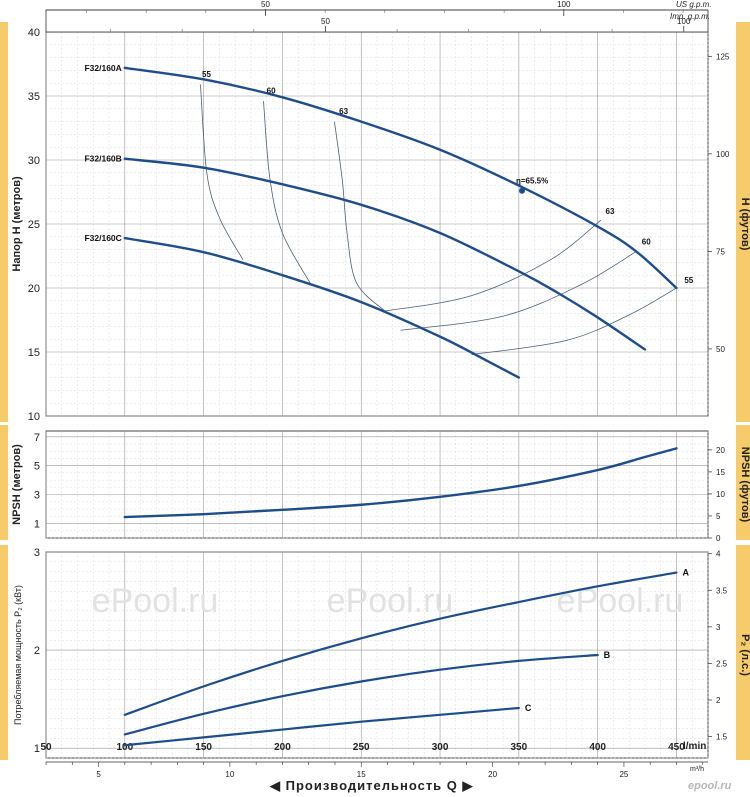  I want to click on npsh-right-tick-label: 20, so click(720, 450).